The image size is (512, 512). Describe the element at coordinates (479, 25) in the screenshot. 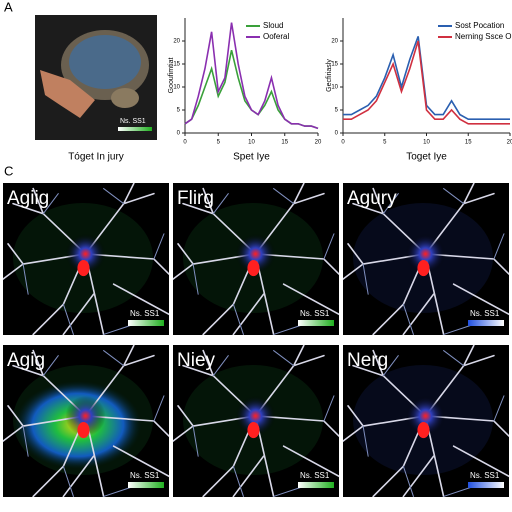

I see `legend-label: Sost Pocation` at that location.